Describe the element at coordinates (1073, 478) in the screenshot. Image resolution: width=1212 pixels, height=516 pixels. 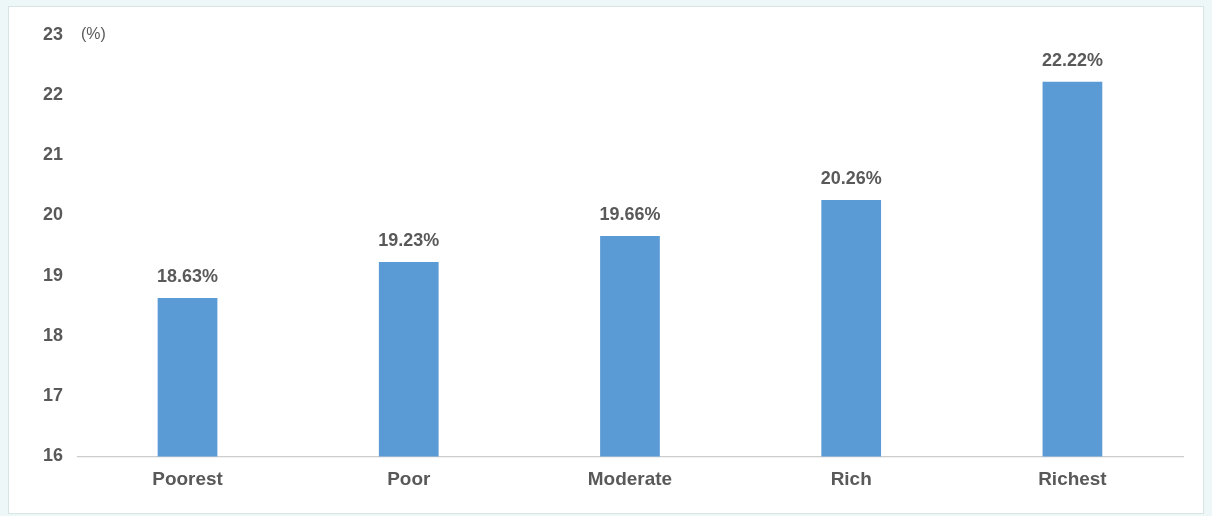
I see `x-tick-label: Richest` at that location.